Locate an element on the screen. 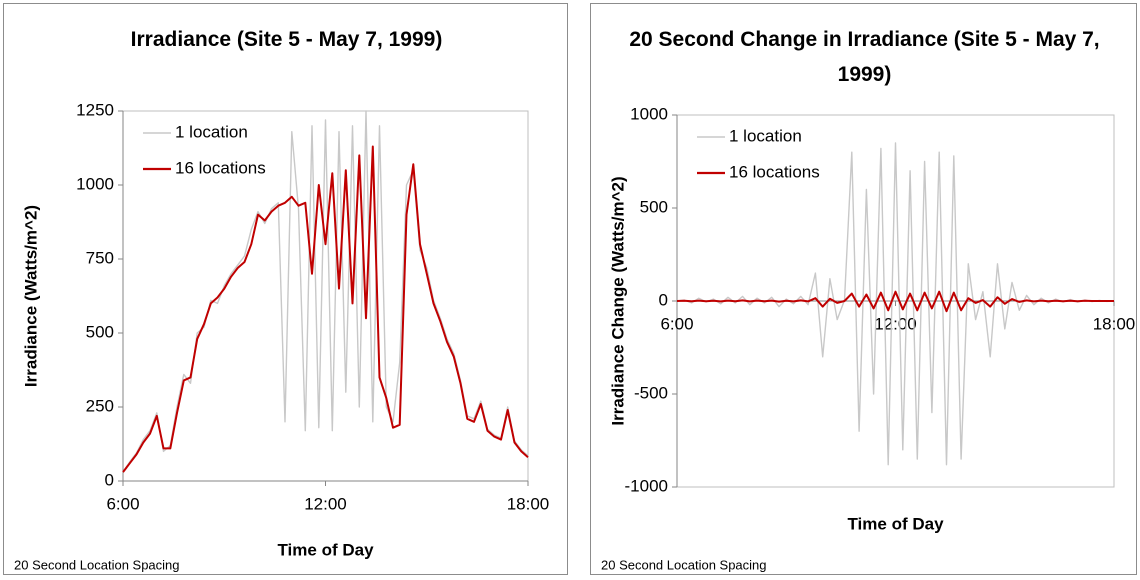  chart-title: Irradiance (Site 5 - May 7, 1999) is located at coordinates (286, 39).